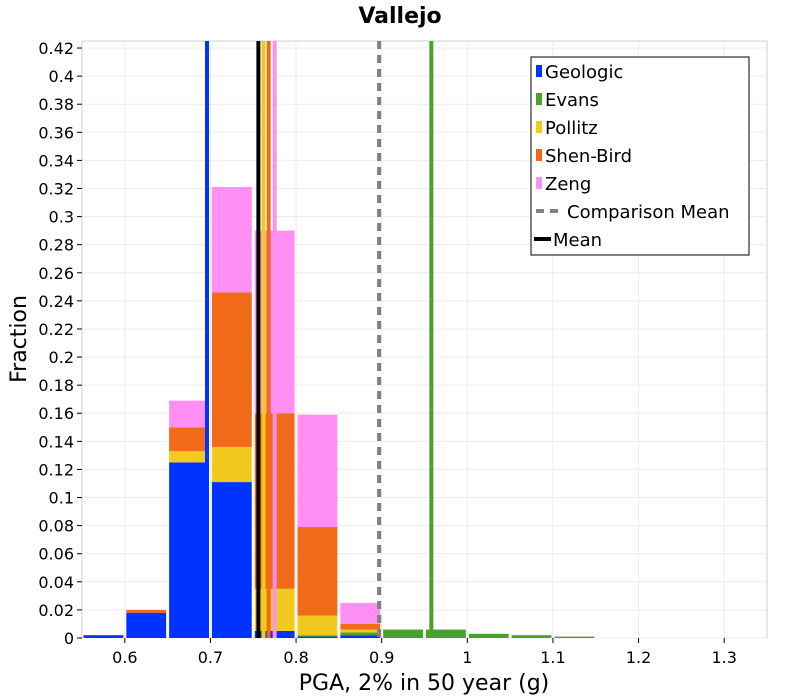 This screenshot has height=700, width=800. I want to click on y-tick-label: 0.04, so click(56, 582).